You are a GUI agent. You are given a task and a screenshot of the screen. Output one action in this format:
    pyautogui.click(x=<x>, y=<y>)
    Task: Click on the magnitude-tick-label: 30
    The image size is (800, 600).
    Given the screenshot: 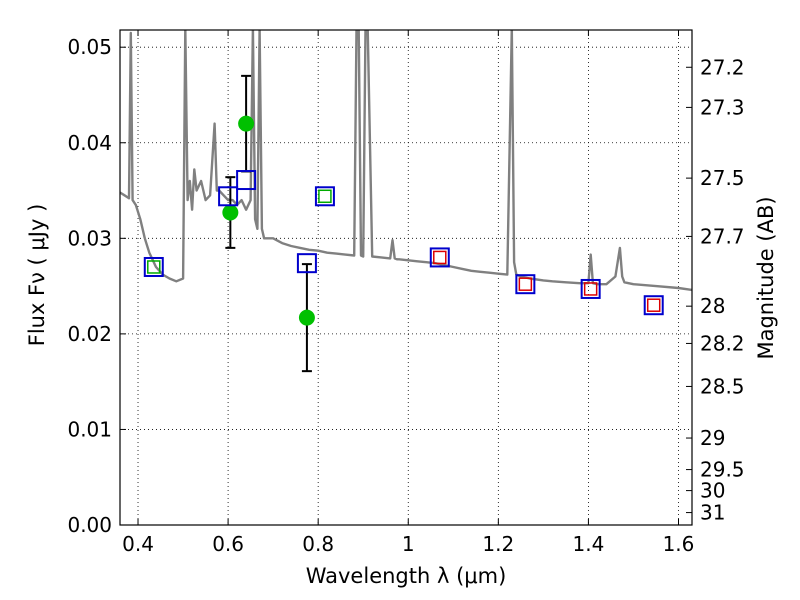 What is the action you would take?
    pyautogui.click(x=712, y=491)
    